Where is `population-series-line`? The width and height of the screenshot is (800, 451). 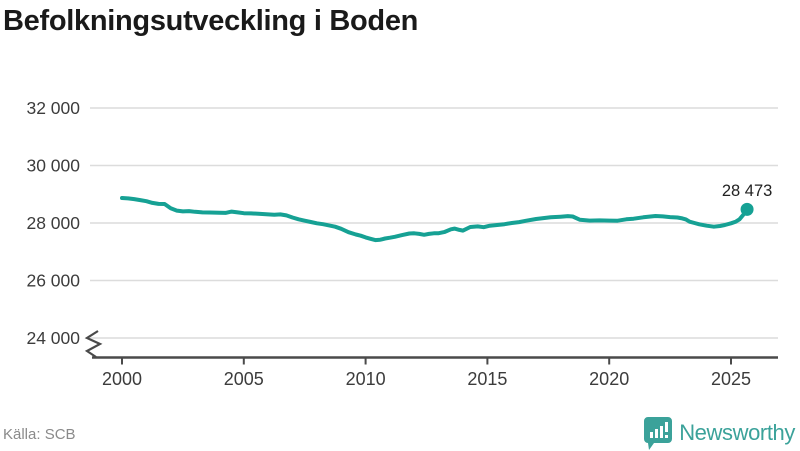
population-series-line is located at coordinates (435, 219).